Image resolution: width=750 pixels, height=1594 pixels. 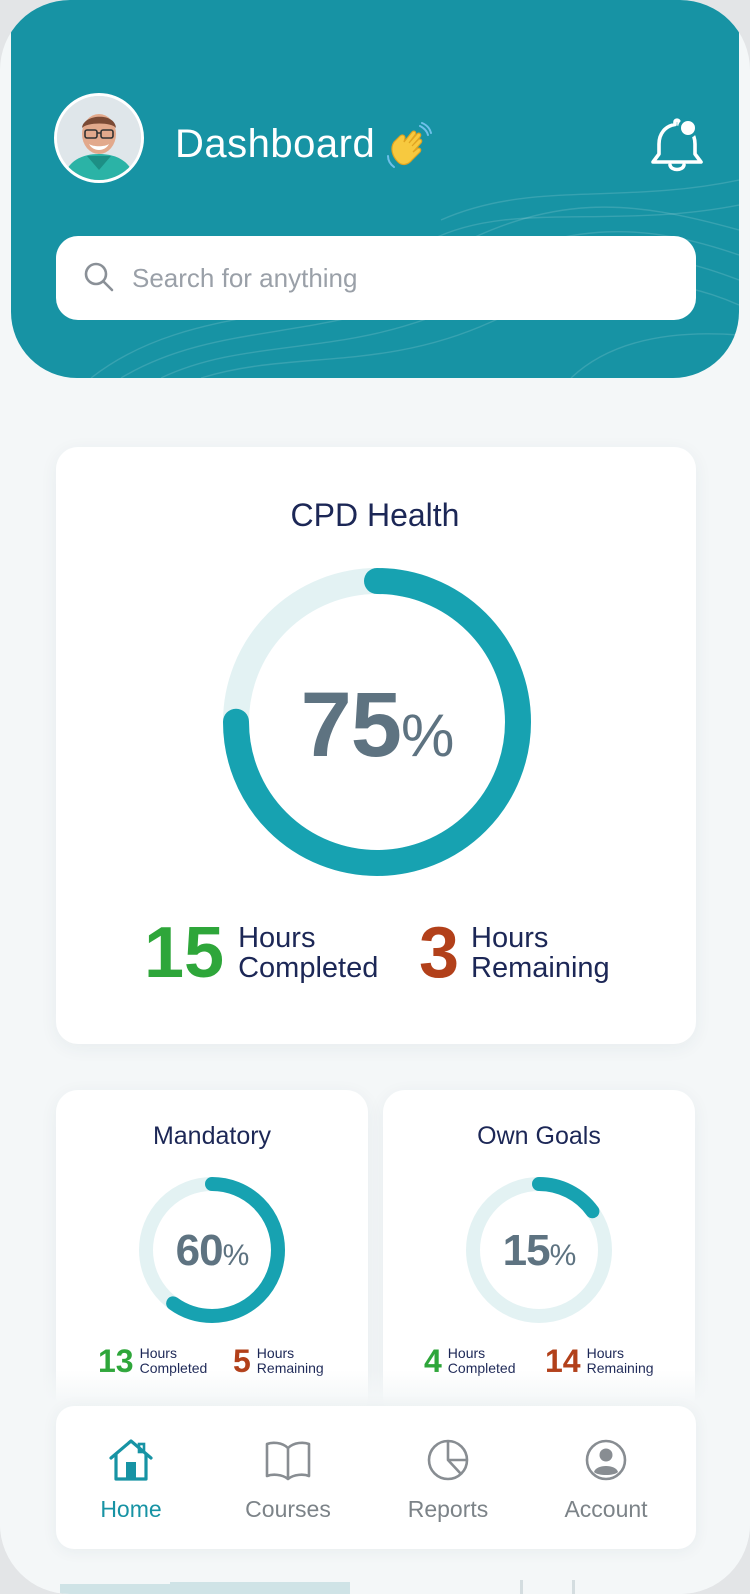 What do you see at coordinates (539, 1136) in the screenshot?
I see `own-goals-title: Own Goals` at bounding box center [539, 1136].